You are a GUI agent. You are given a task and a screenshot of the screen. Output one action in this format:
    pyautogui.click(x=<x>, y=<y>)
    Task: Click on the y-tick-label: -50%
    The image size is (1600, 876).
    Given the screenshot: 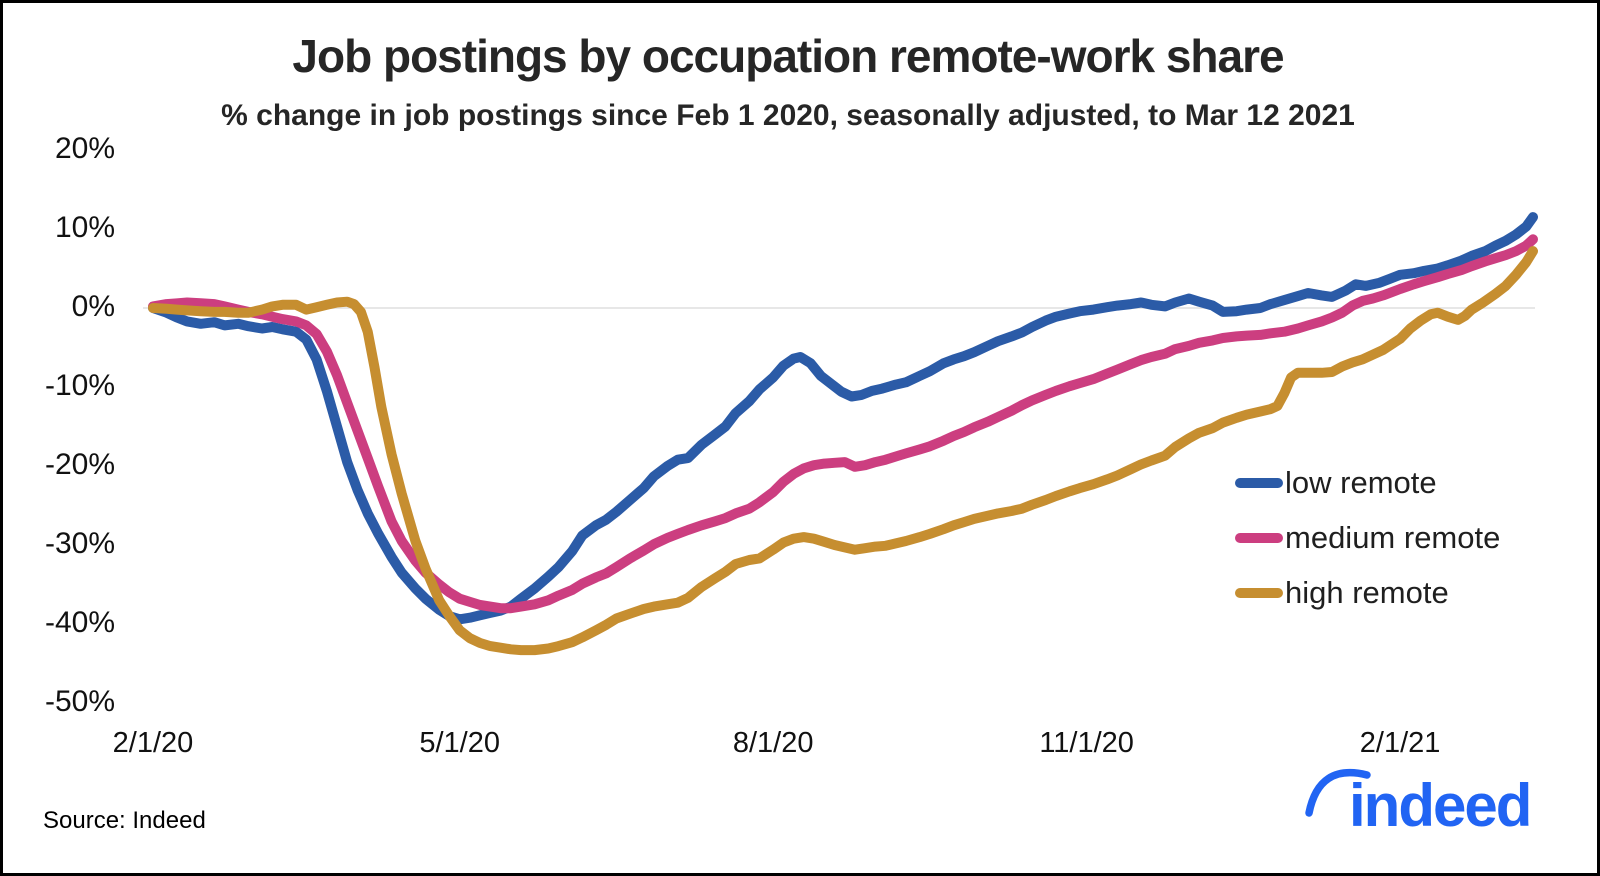 What is the action you would take?
    pyautogui.click(x=79, y=701)
    